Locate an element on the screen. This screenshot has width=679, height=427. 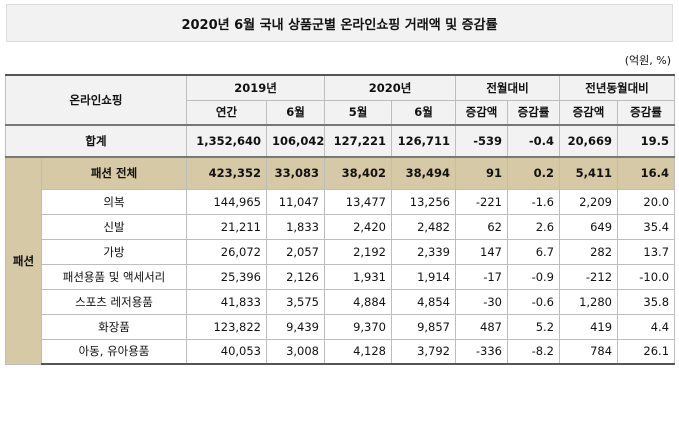
cell: 26.1 is located at coordinates (646, 351).